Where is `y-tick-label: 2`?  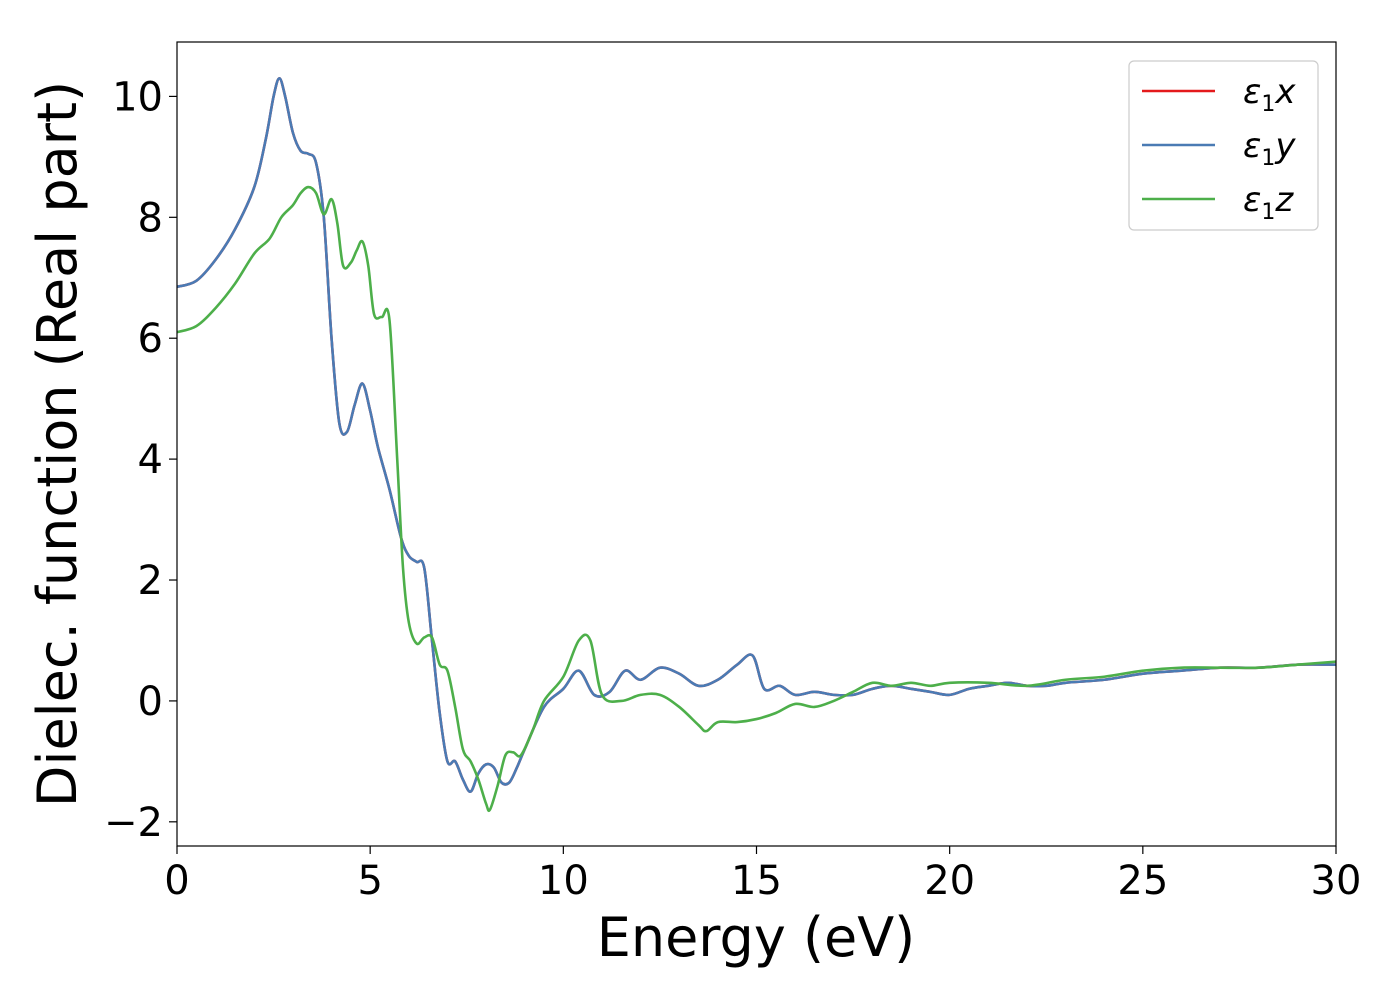 y-tick-label: 2 is located at coordinates (150, 581).